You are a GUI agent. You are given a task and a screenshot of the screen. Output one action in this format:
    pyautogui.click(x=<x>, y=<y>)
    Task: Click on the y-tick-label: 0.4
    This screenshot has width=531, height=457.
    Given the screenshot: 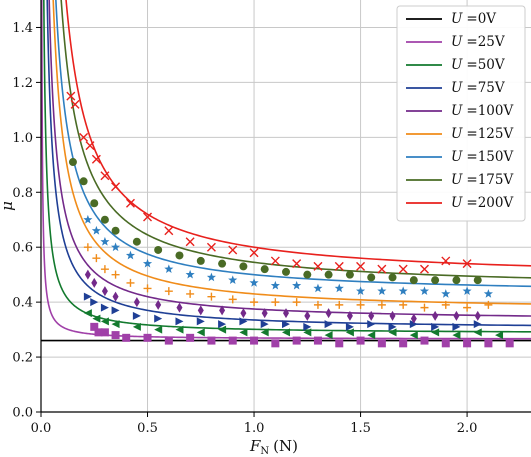 What is the action you would take?
    pyautogui.click(x=22, y=303)
    